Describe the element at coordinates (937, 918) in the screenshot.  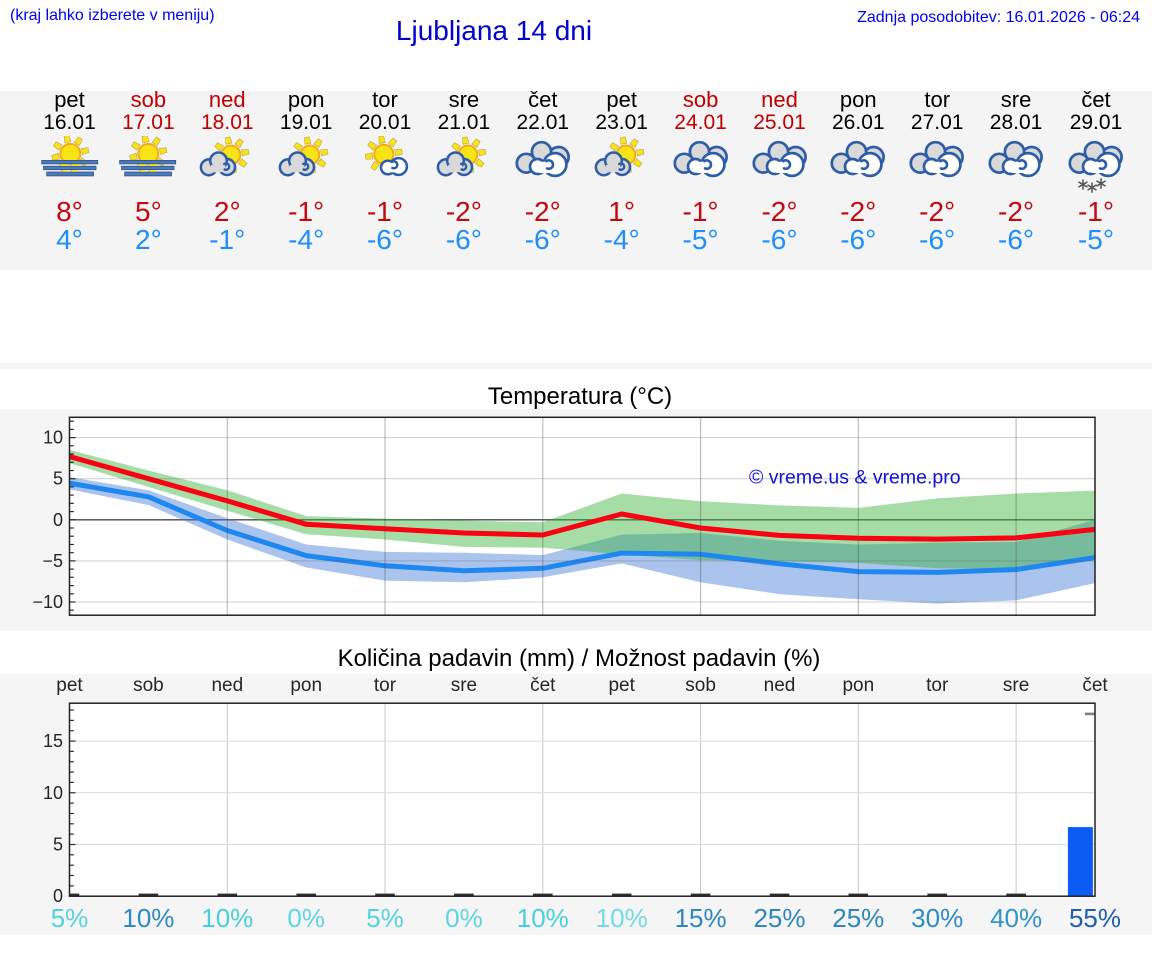
I see `svg-text: 30%` at that location.